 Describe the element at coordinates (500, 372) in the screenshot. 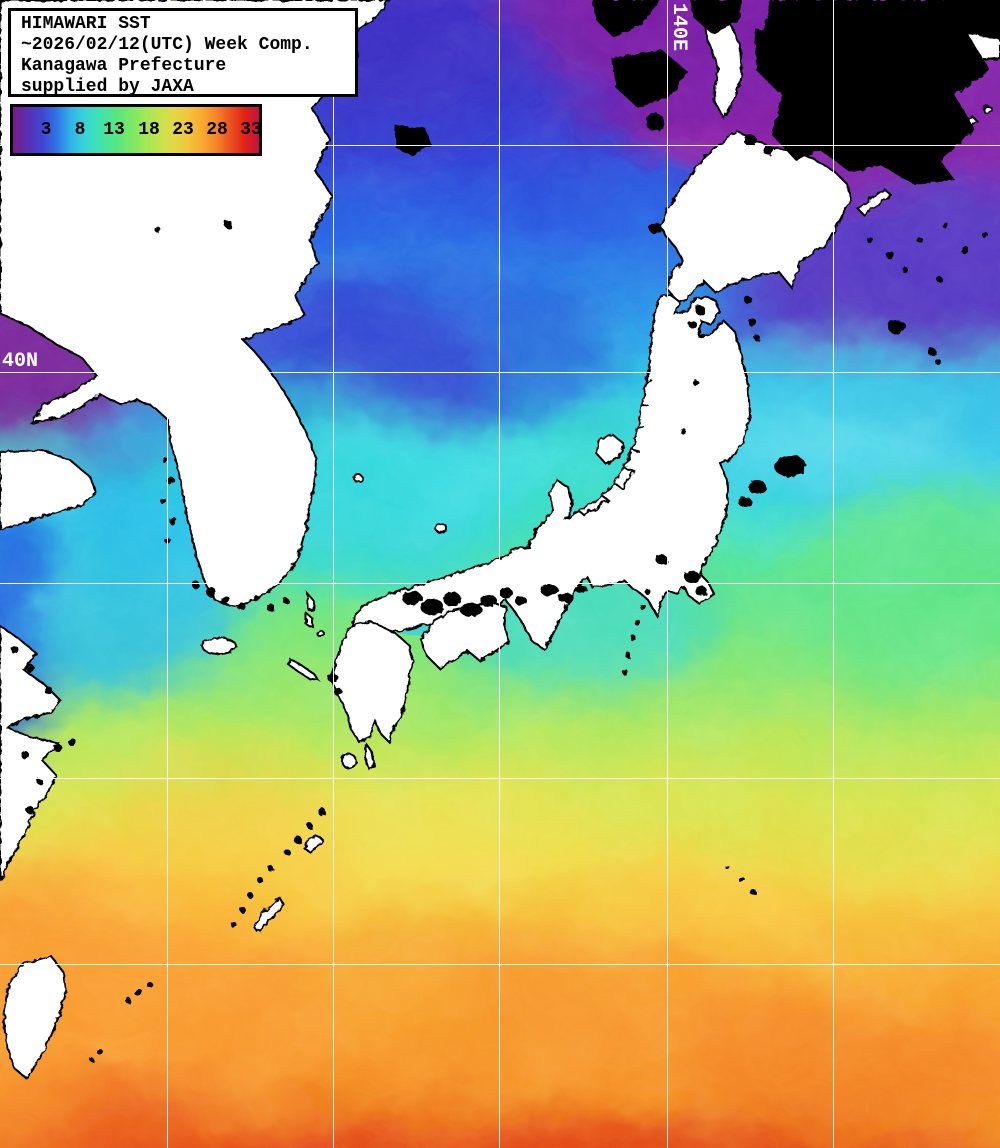

I see `grid-parallel-40n` at that location.